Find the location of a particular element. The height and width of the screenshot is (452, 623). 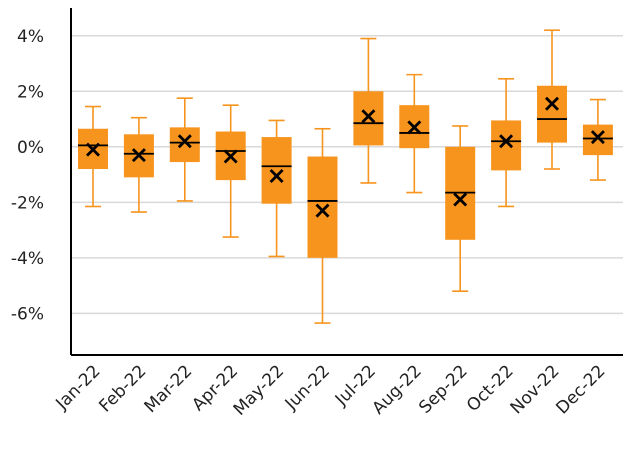

x-tick-label: Dec-22 is located at coordinates (580, 389).